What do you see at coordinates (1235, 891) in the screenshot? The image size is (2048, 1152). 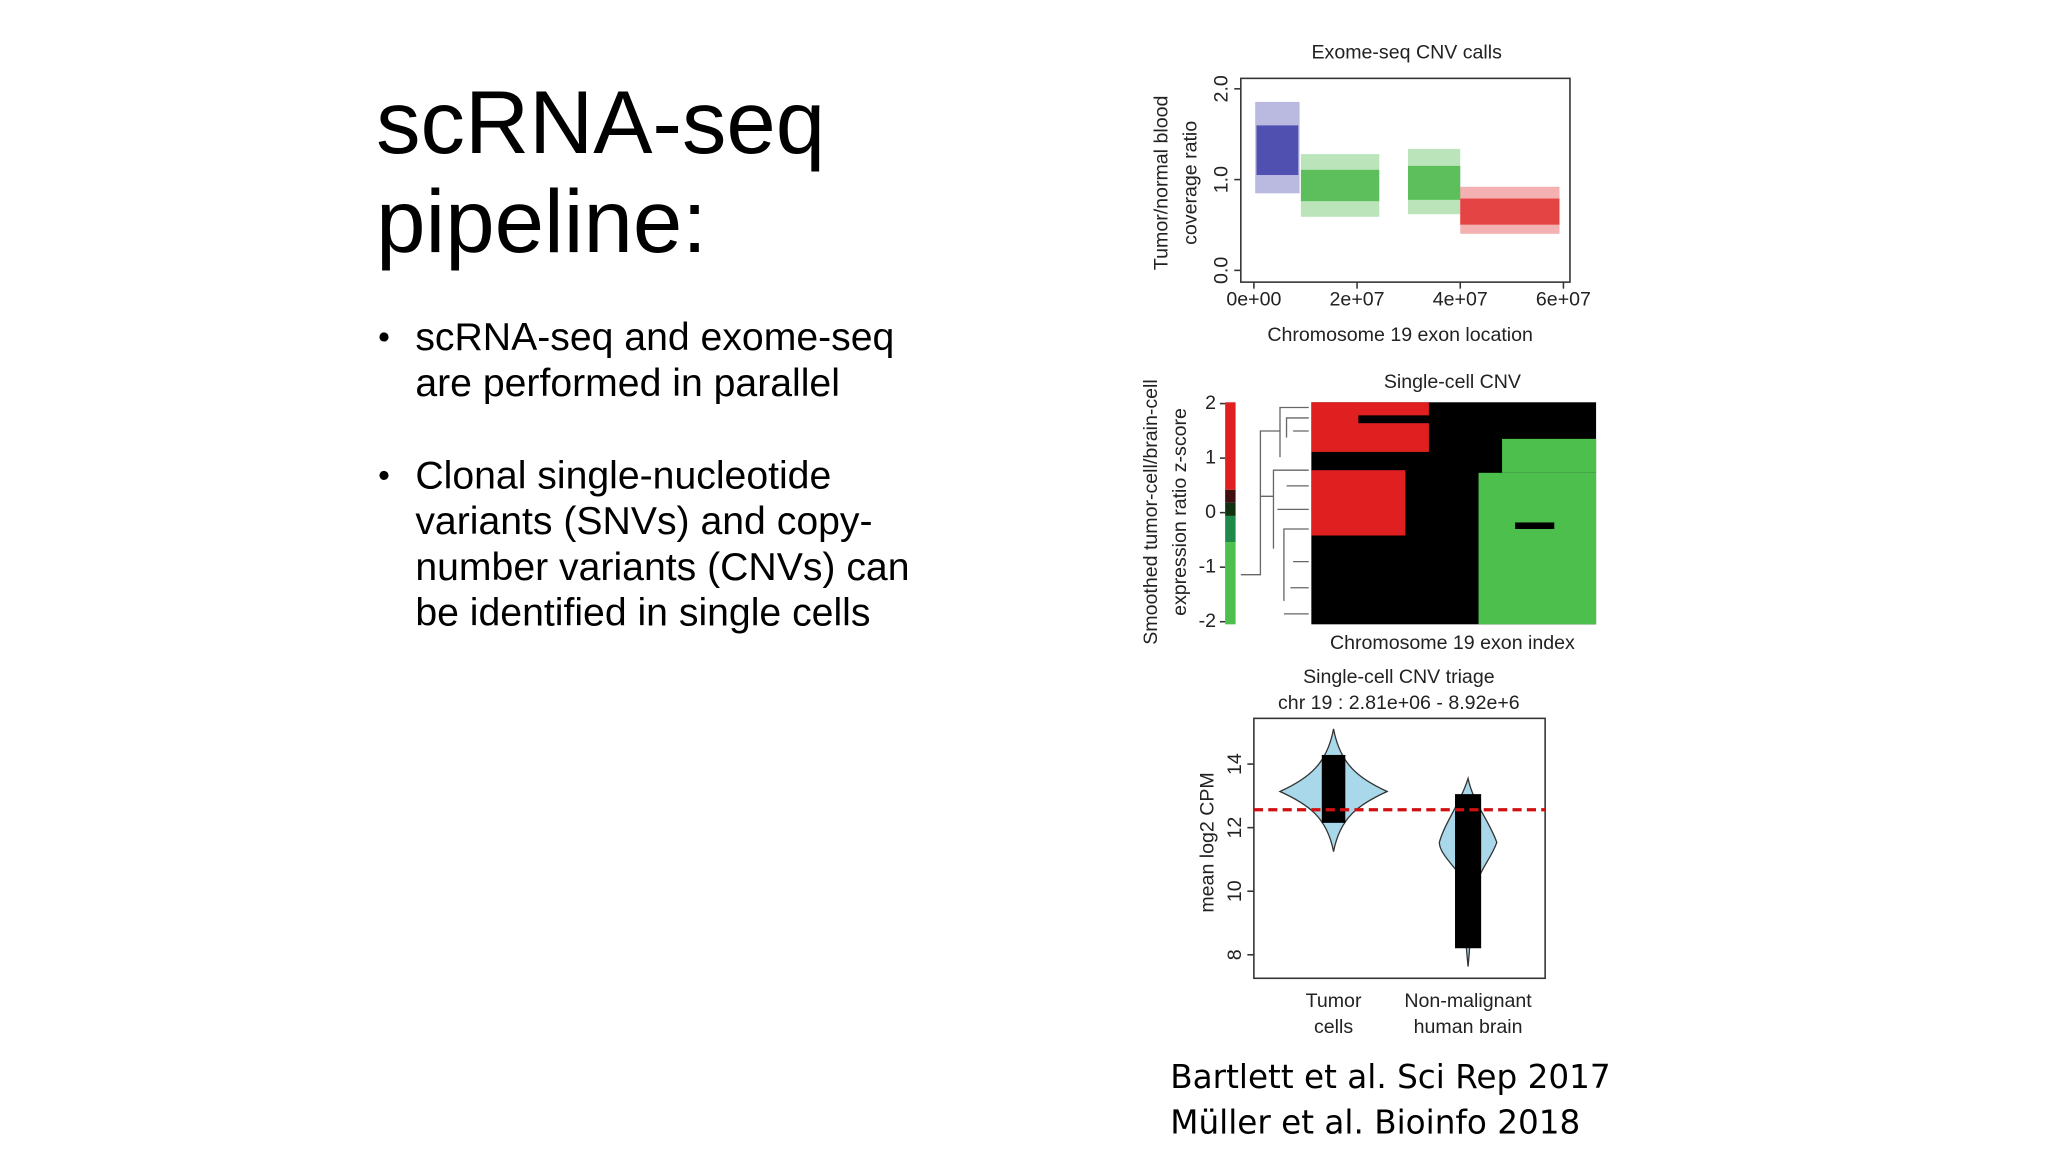 I see `y-tick-label: 10` at bounding box center [1235, 891].